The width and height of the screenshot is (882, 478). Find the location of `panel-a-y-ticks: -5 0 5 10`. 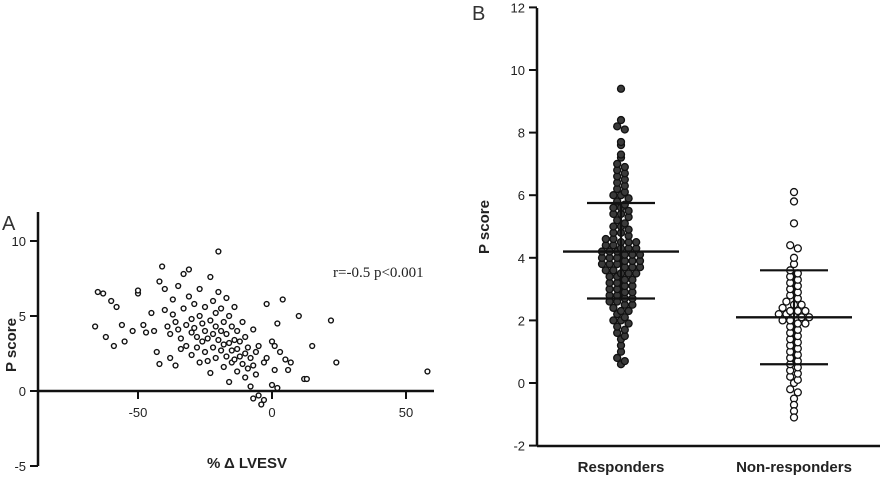

panel-a-y-ticks: -5 0 5 10 is located at coordinates (25, 354).